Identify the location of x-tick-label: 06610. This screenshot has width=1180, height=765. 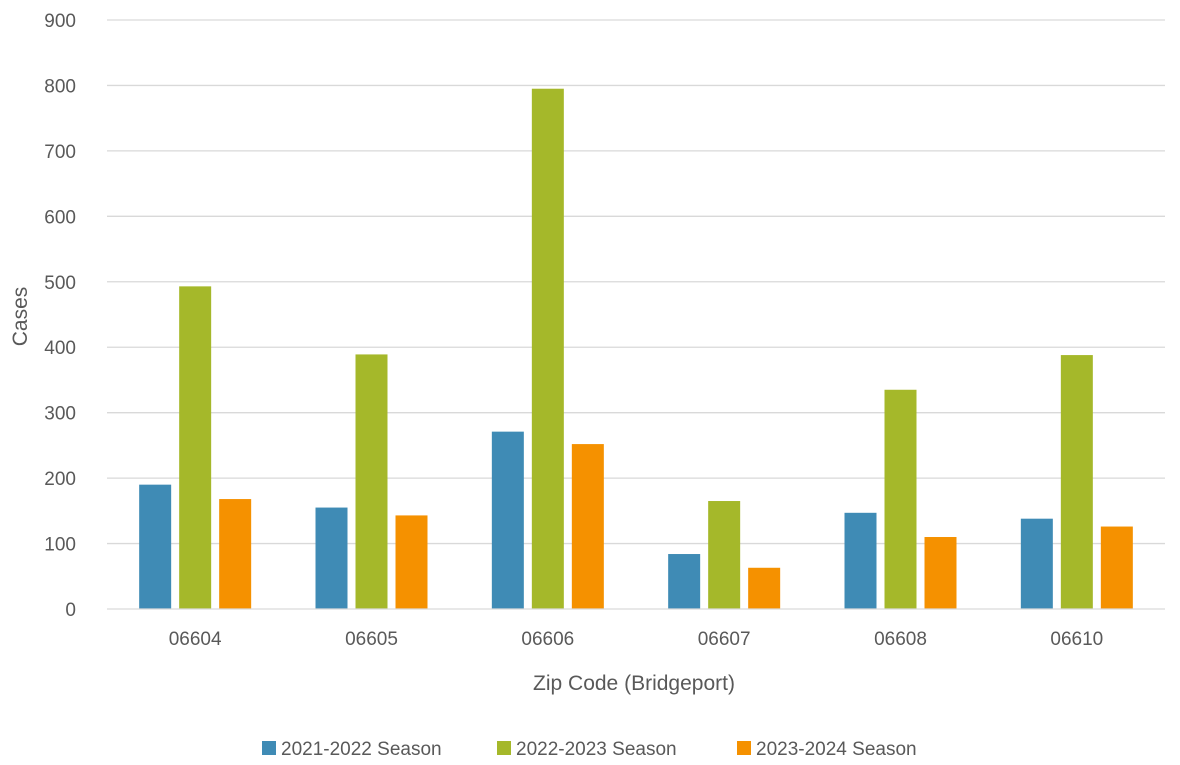
(1076, 639).